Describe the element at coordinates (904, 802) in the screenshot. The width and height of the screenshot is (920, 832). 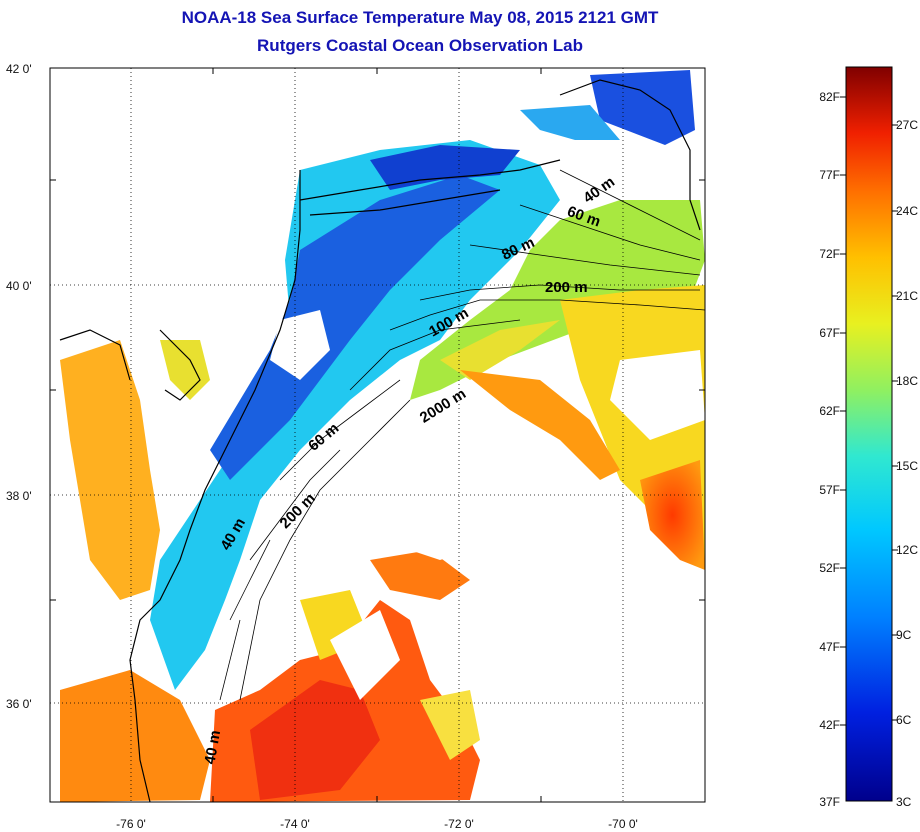
I see `colorbar-c-label: 3C` at that location.